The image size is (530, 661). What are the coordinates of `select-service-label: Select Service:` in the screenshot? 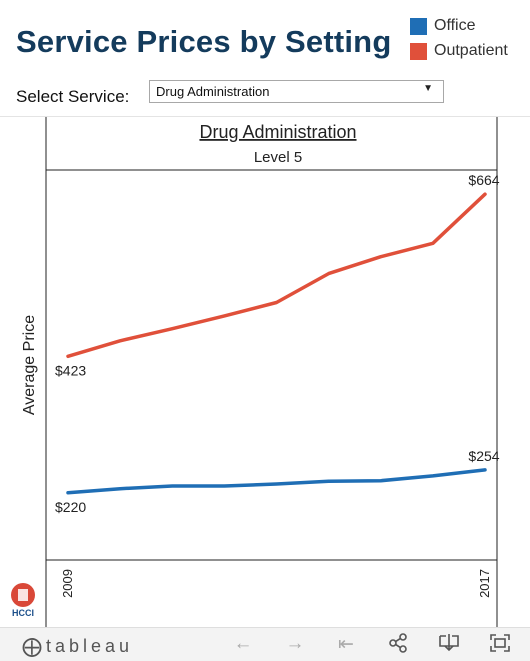 It's located at (73, 96).